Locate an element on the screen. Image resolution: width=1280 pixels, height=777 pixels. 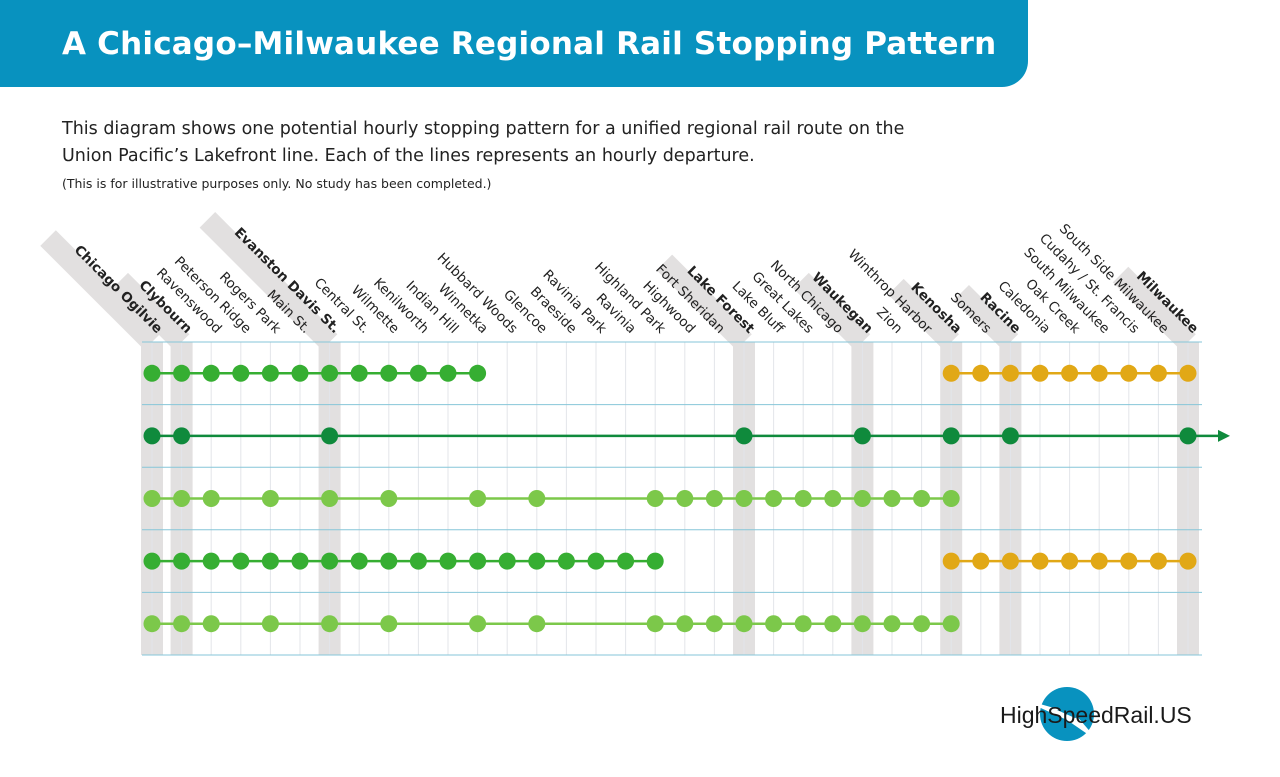
continues-arrow-icon is located at coordinates (1224, 435).